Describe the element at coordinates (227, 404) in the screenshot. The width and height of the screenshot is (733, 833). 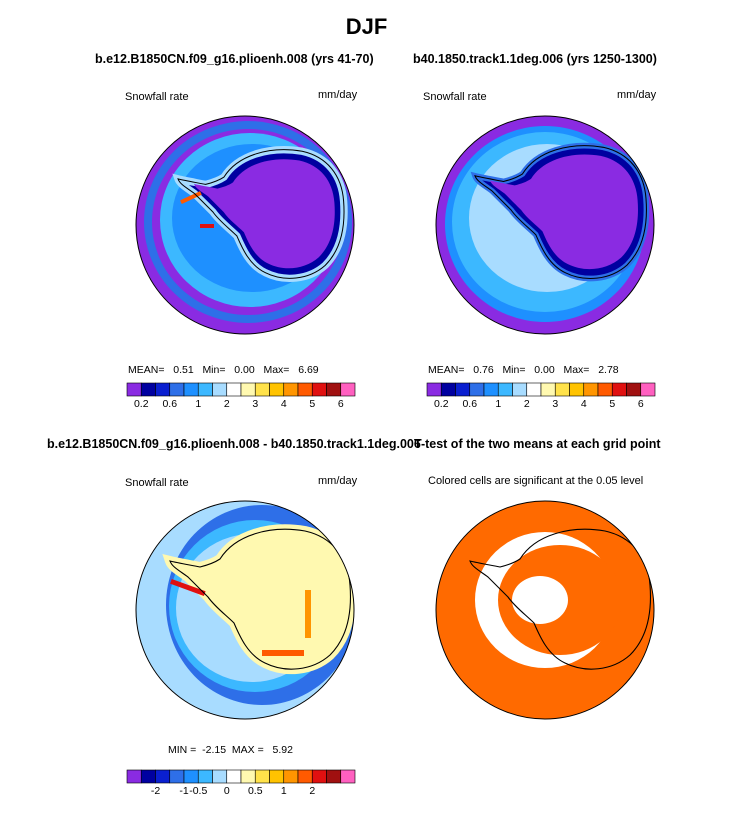
I see `panel1-colorbar-tick-label: 2` at that location.